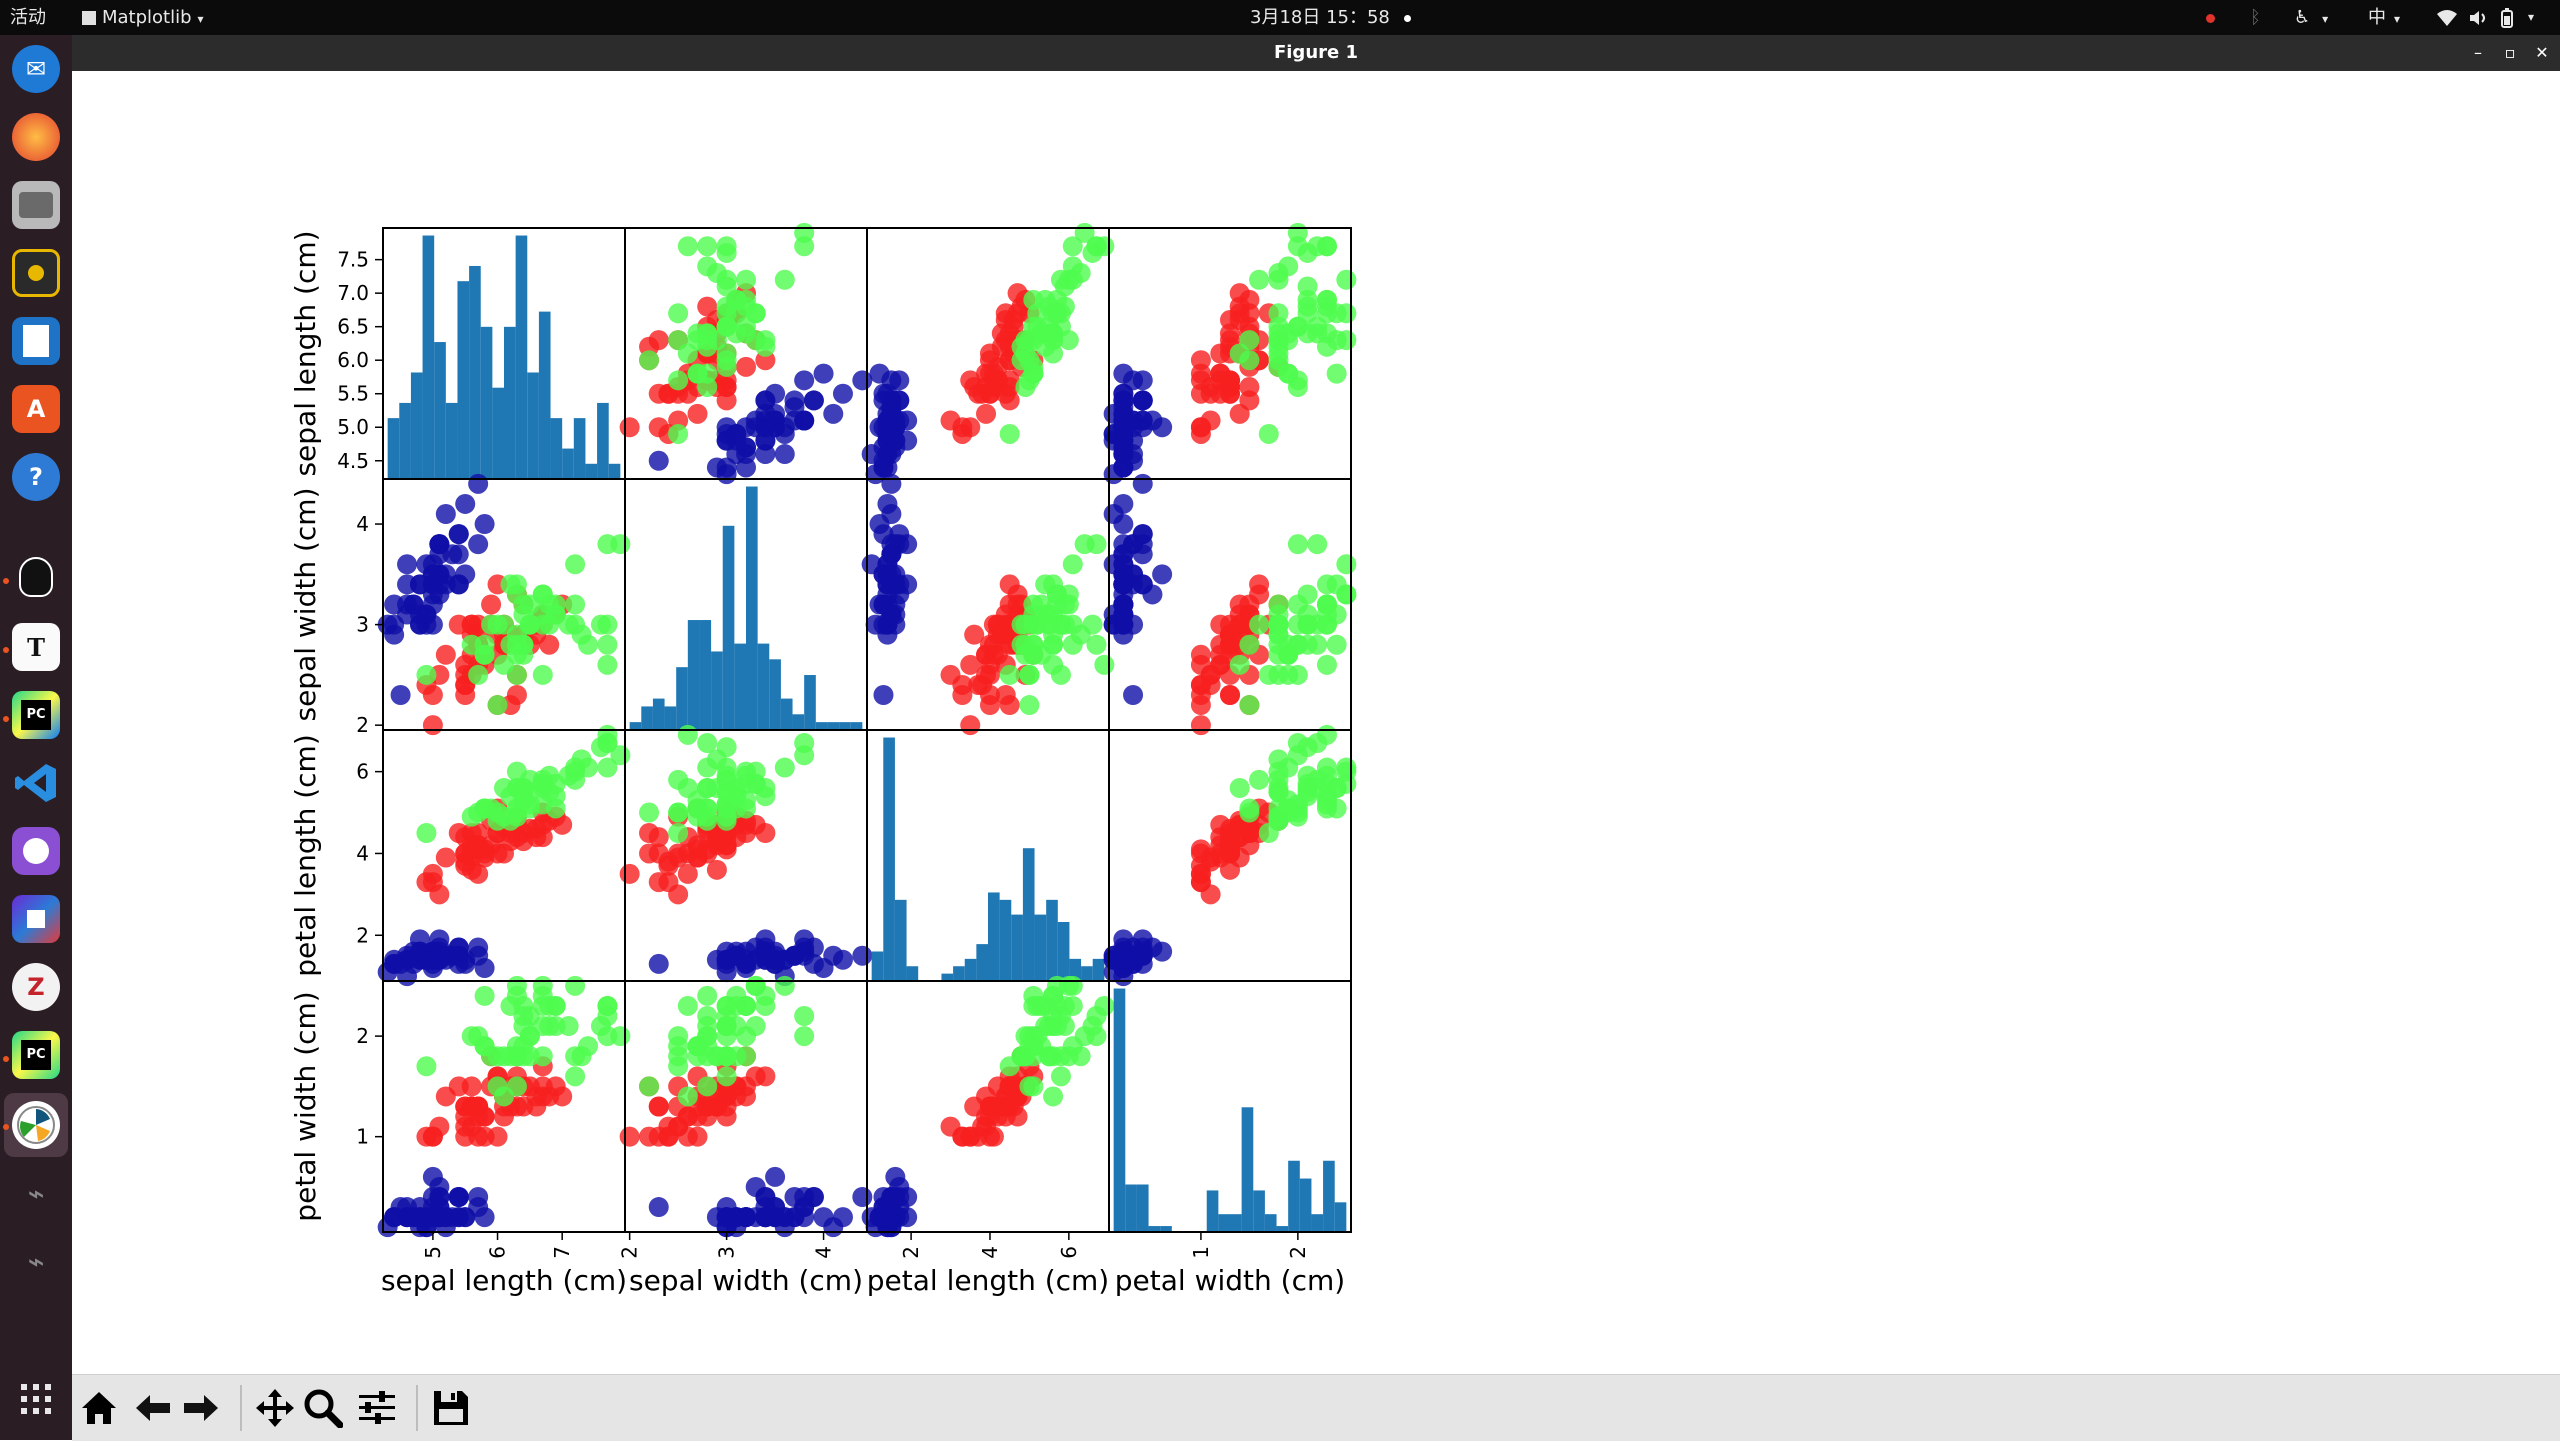 The height and width of the screenshot is (1441, 2560). Describe the element at coordinates (99, 1408) in the screenshot. I see `home-icon` at that location.